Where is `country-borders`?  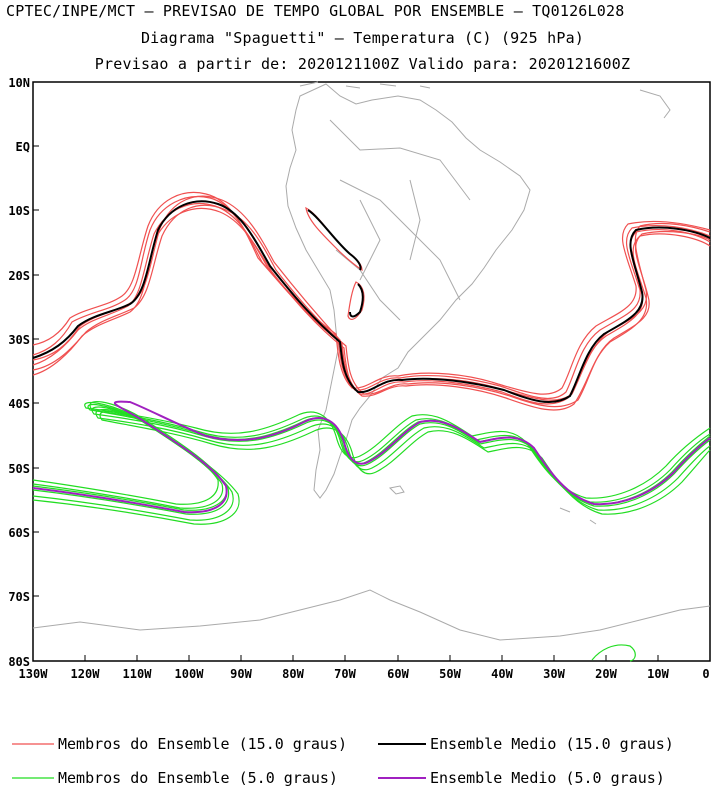 country-borders is located at coordinates (400, 220).